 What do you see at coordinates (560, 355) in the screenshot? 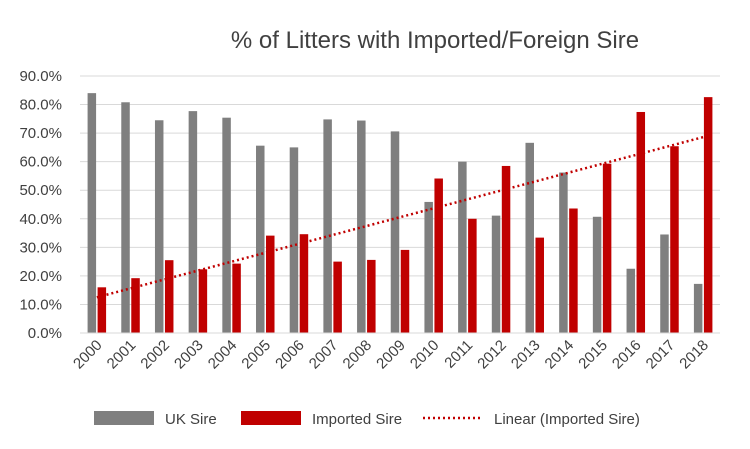
I see `x-tick-label: 2014` at bounding box center [560, 355].